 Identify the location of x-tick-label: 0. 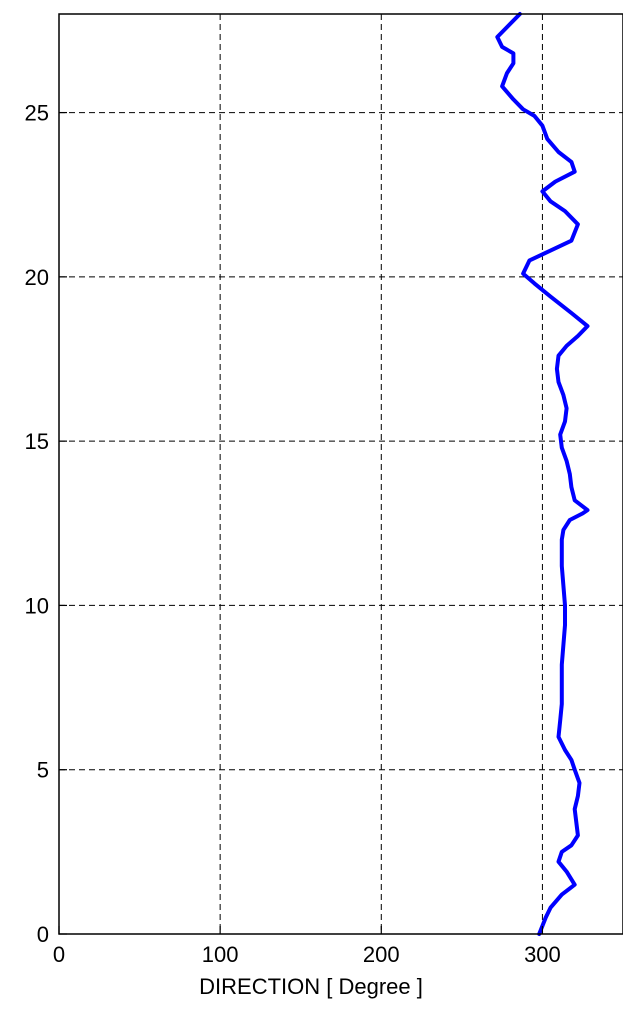
(59, 954).